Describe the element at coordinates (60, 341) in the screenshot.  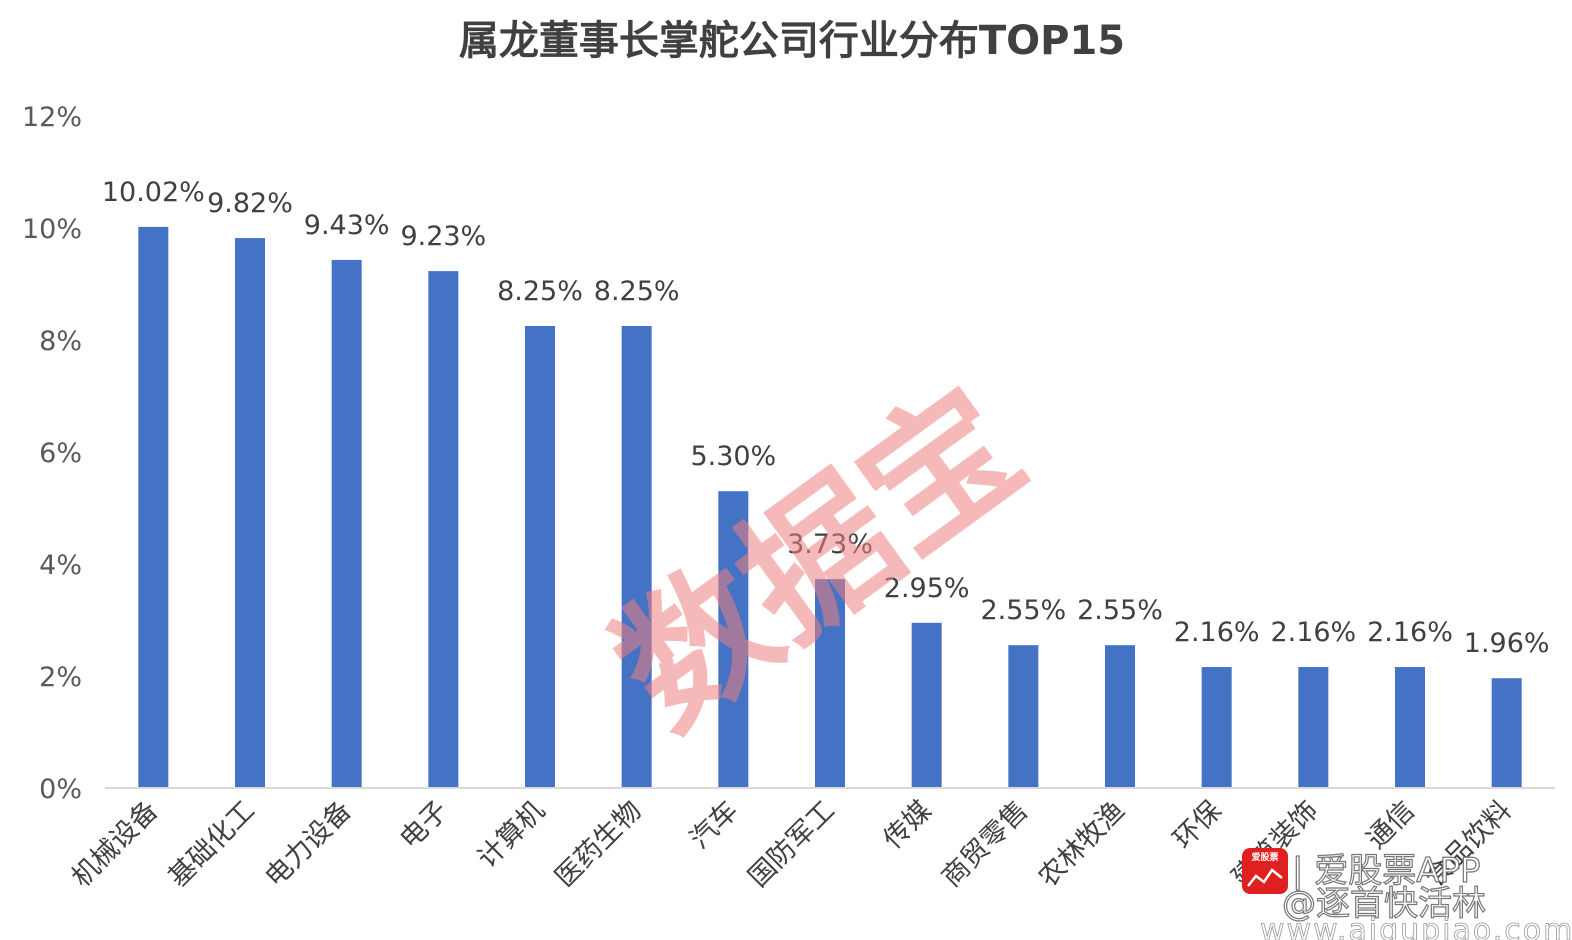
I see `y-tick-label: 8%` at that location.